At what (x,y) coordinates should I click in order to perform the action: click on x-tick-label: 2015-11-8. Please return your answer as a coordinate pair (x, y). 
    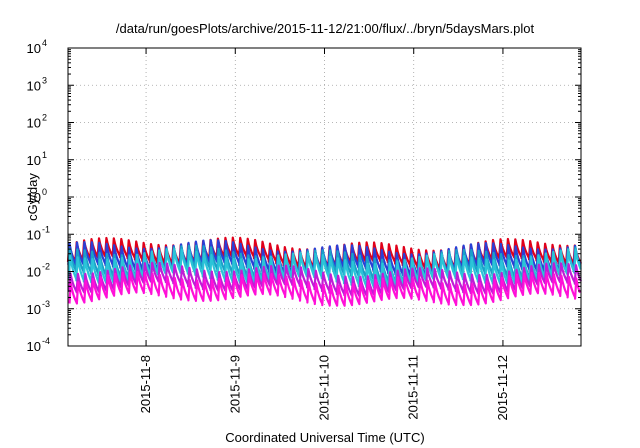
    Looking at the image, I should click on (145, 384).